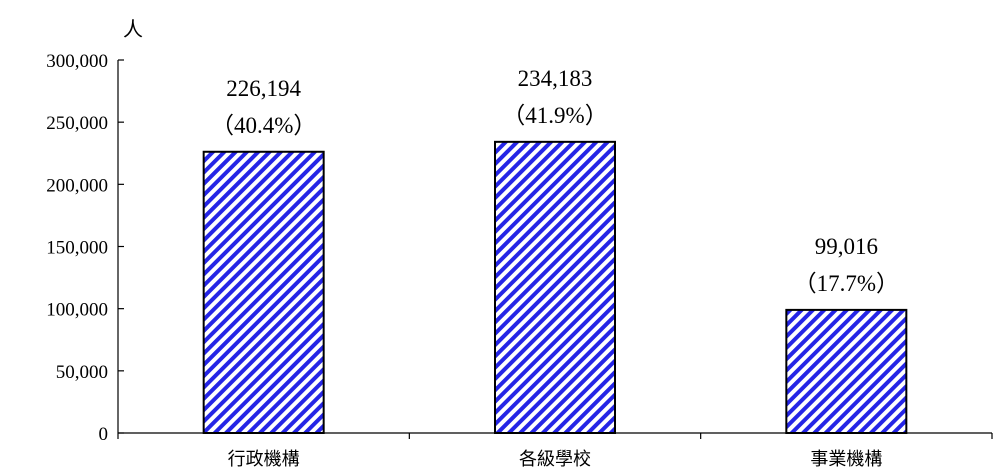 The image size is (996, 474). What do you see at coordinates (846, 246) in the screenshot?
I see `bar-value-label: 99,016` at bounding box center [846, 246].